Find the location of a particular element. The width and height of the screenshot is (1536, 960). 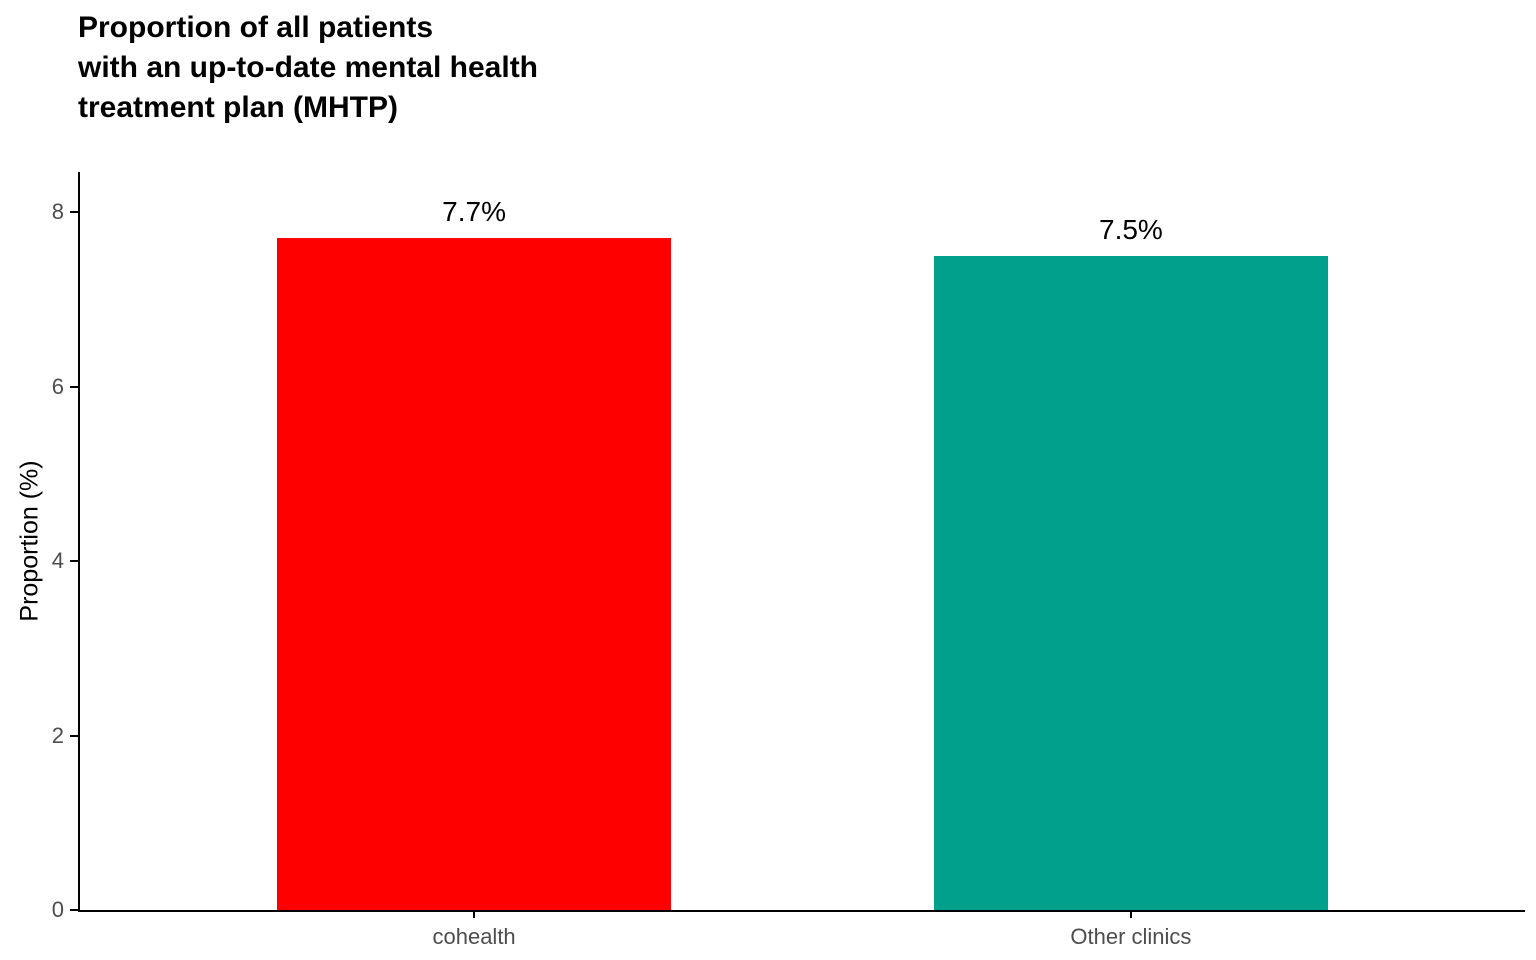

bar-value-label: 7.7% is located at coordinates (474, 212).